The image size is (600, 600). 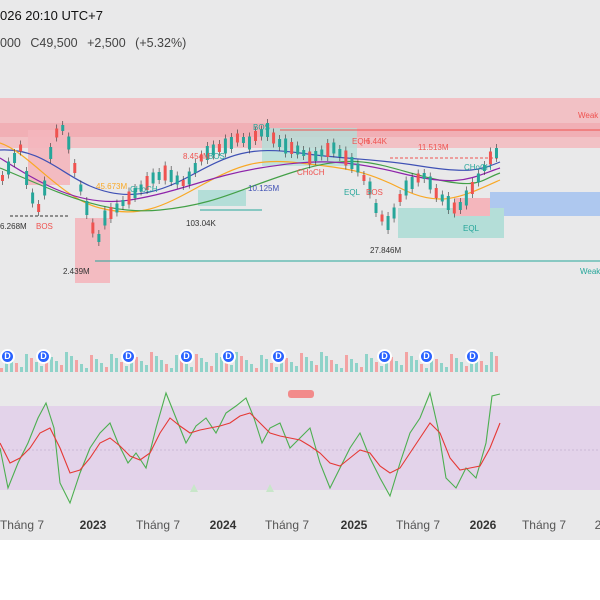 What do you see at coordinates (478, 167) in the screenshot?
I see `choch-label-3: CHoCH` at bounding box center [478, 167].